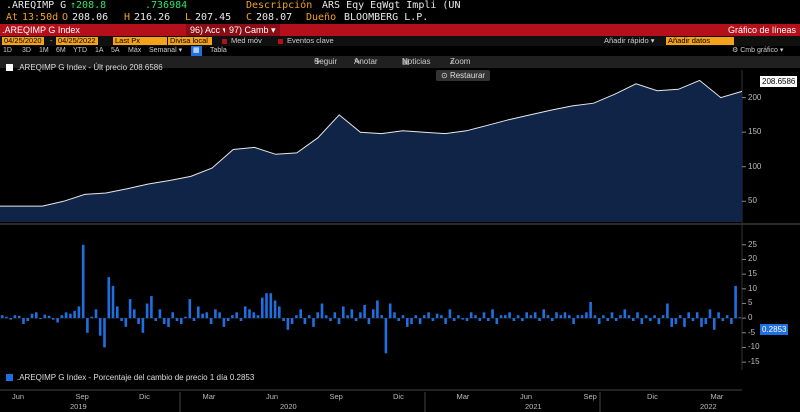 Image resolution: width=800 pixels, height=412 pixels. What do you see at coordinates (88, 5) in the screenshot?
I see `last-price: ↑208.8` at bounding box center [88, 5].